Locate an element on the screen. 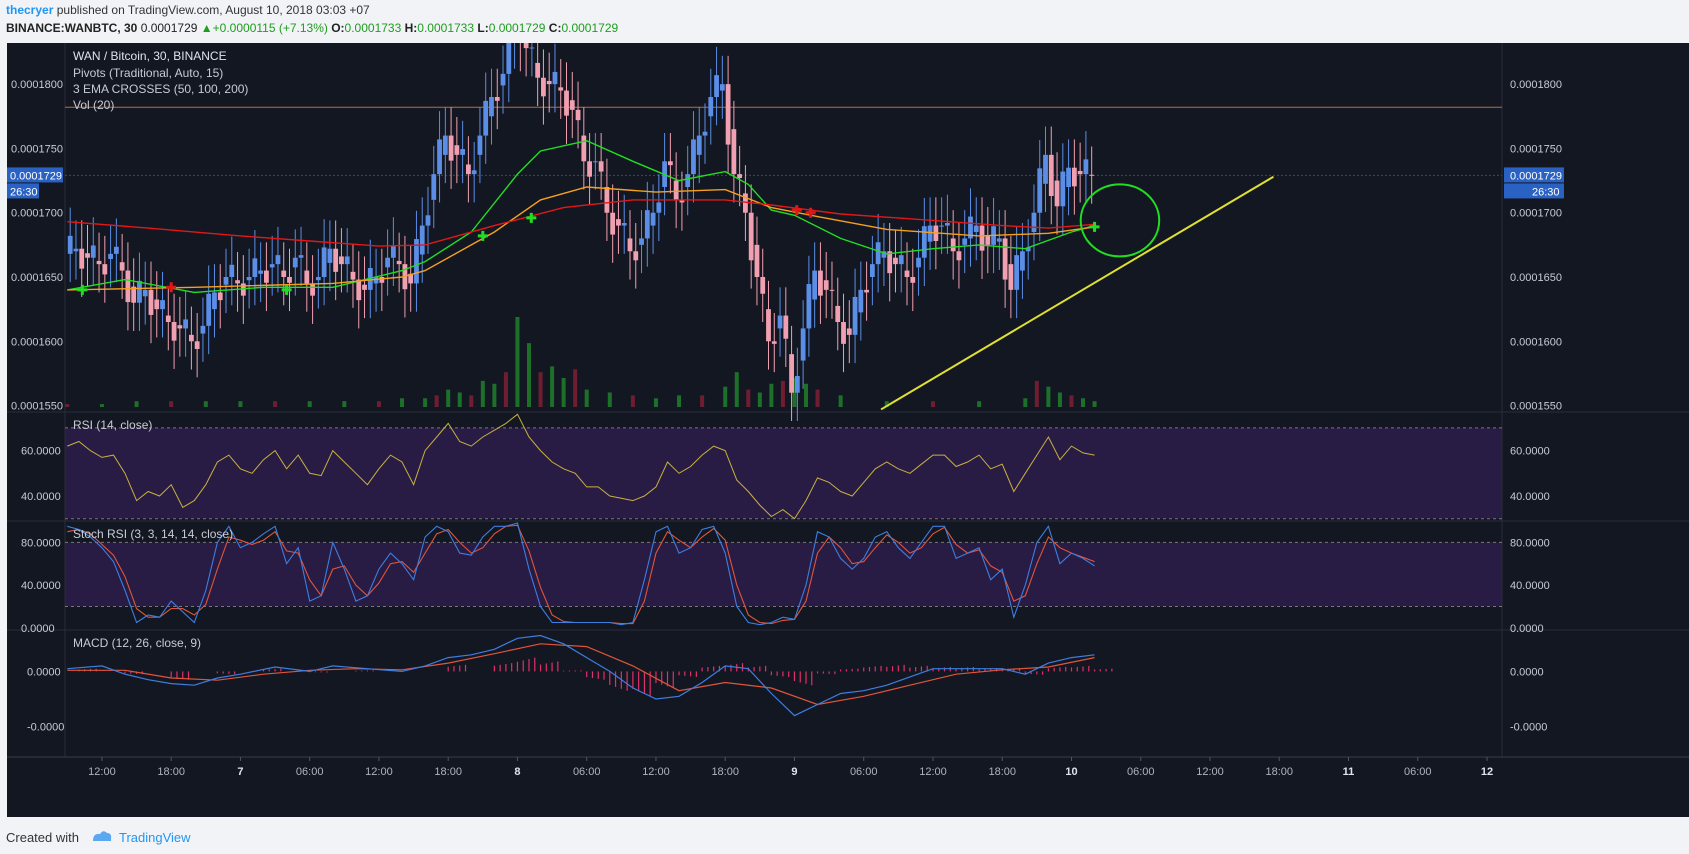  countdown-tag-right is located at coordinates (1534, 191).